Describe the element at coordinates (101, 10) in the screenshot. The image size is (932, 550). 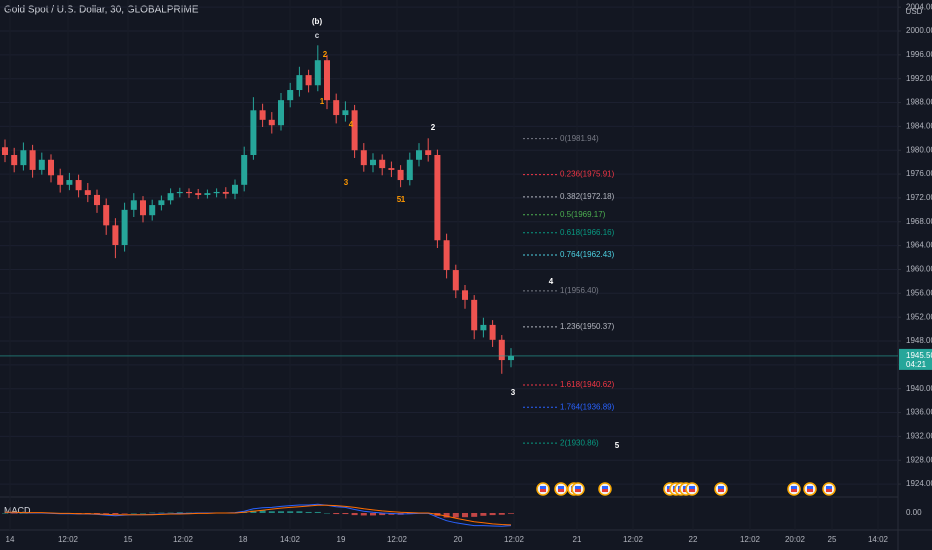
I see `chart-title: Gold Spot / U.S. Dollar, 30, GLOBALPRIME` at that location.